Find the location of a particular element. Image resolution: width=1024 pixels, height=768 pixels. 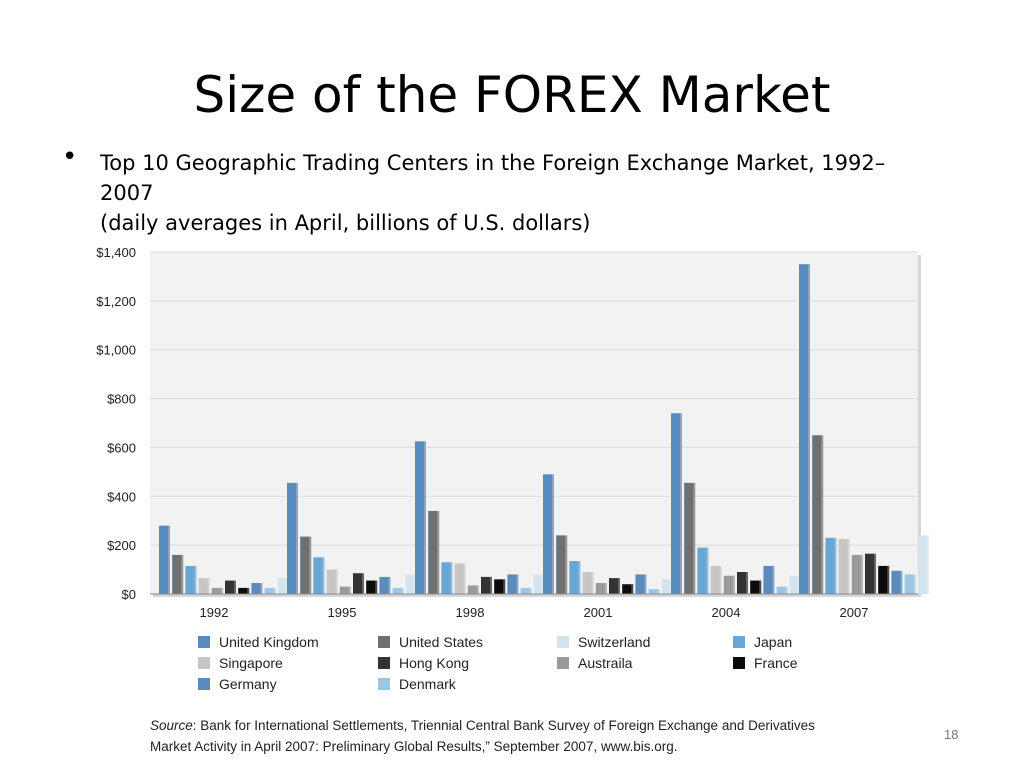

legend-label: Hong Kong is located at coordinates (434, 663).